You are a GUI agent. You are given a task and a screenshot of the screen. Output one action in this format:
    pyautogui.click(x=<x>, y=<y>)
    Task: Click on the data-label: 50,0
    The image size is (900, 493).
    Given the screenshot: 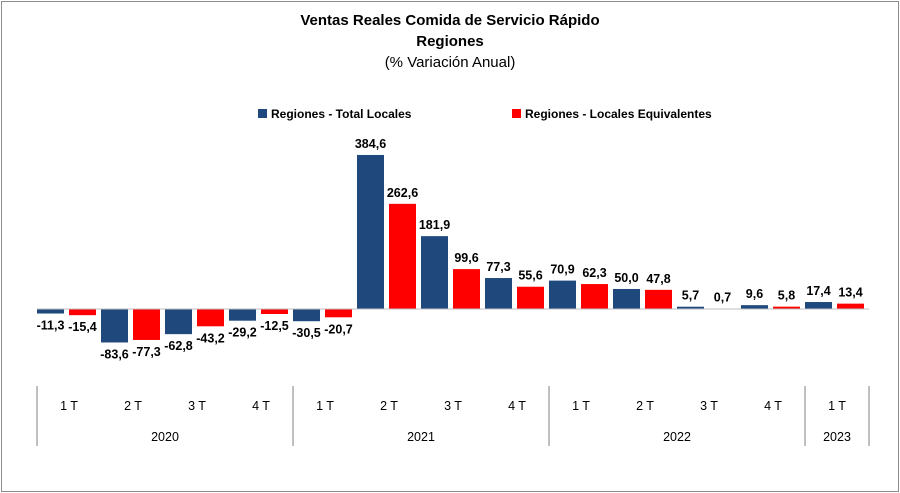 What is the action you would take?
    pyautogui.click(x=626, y=278)
    